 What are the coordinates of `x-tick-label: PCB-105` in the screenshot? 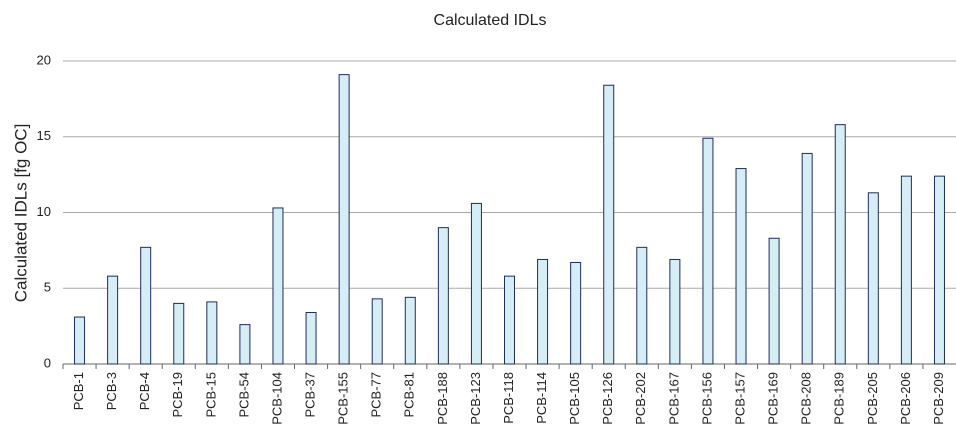 It's located at (574, 398).